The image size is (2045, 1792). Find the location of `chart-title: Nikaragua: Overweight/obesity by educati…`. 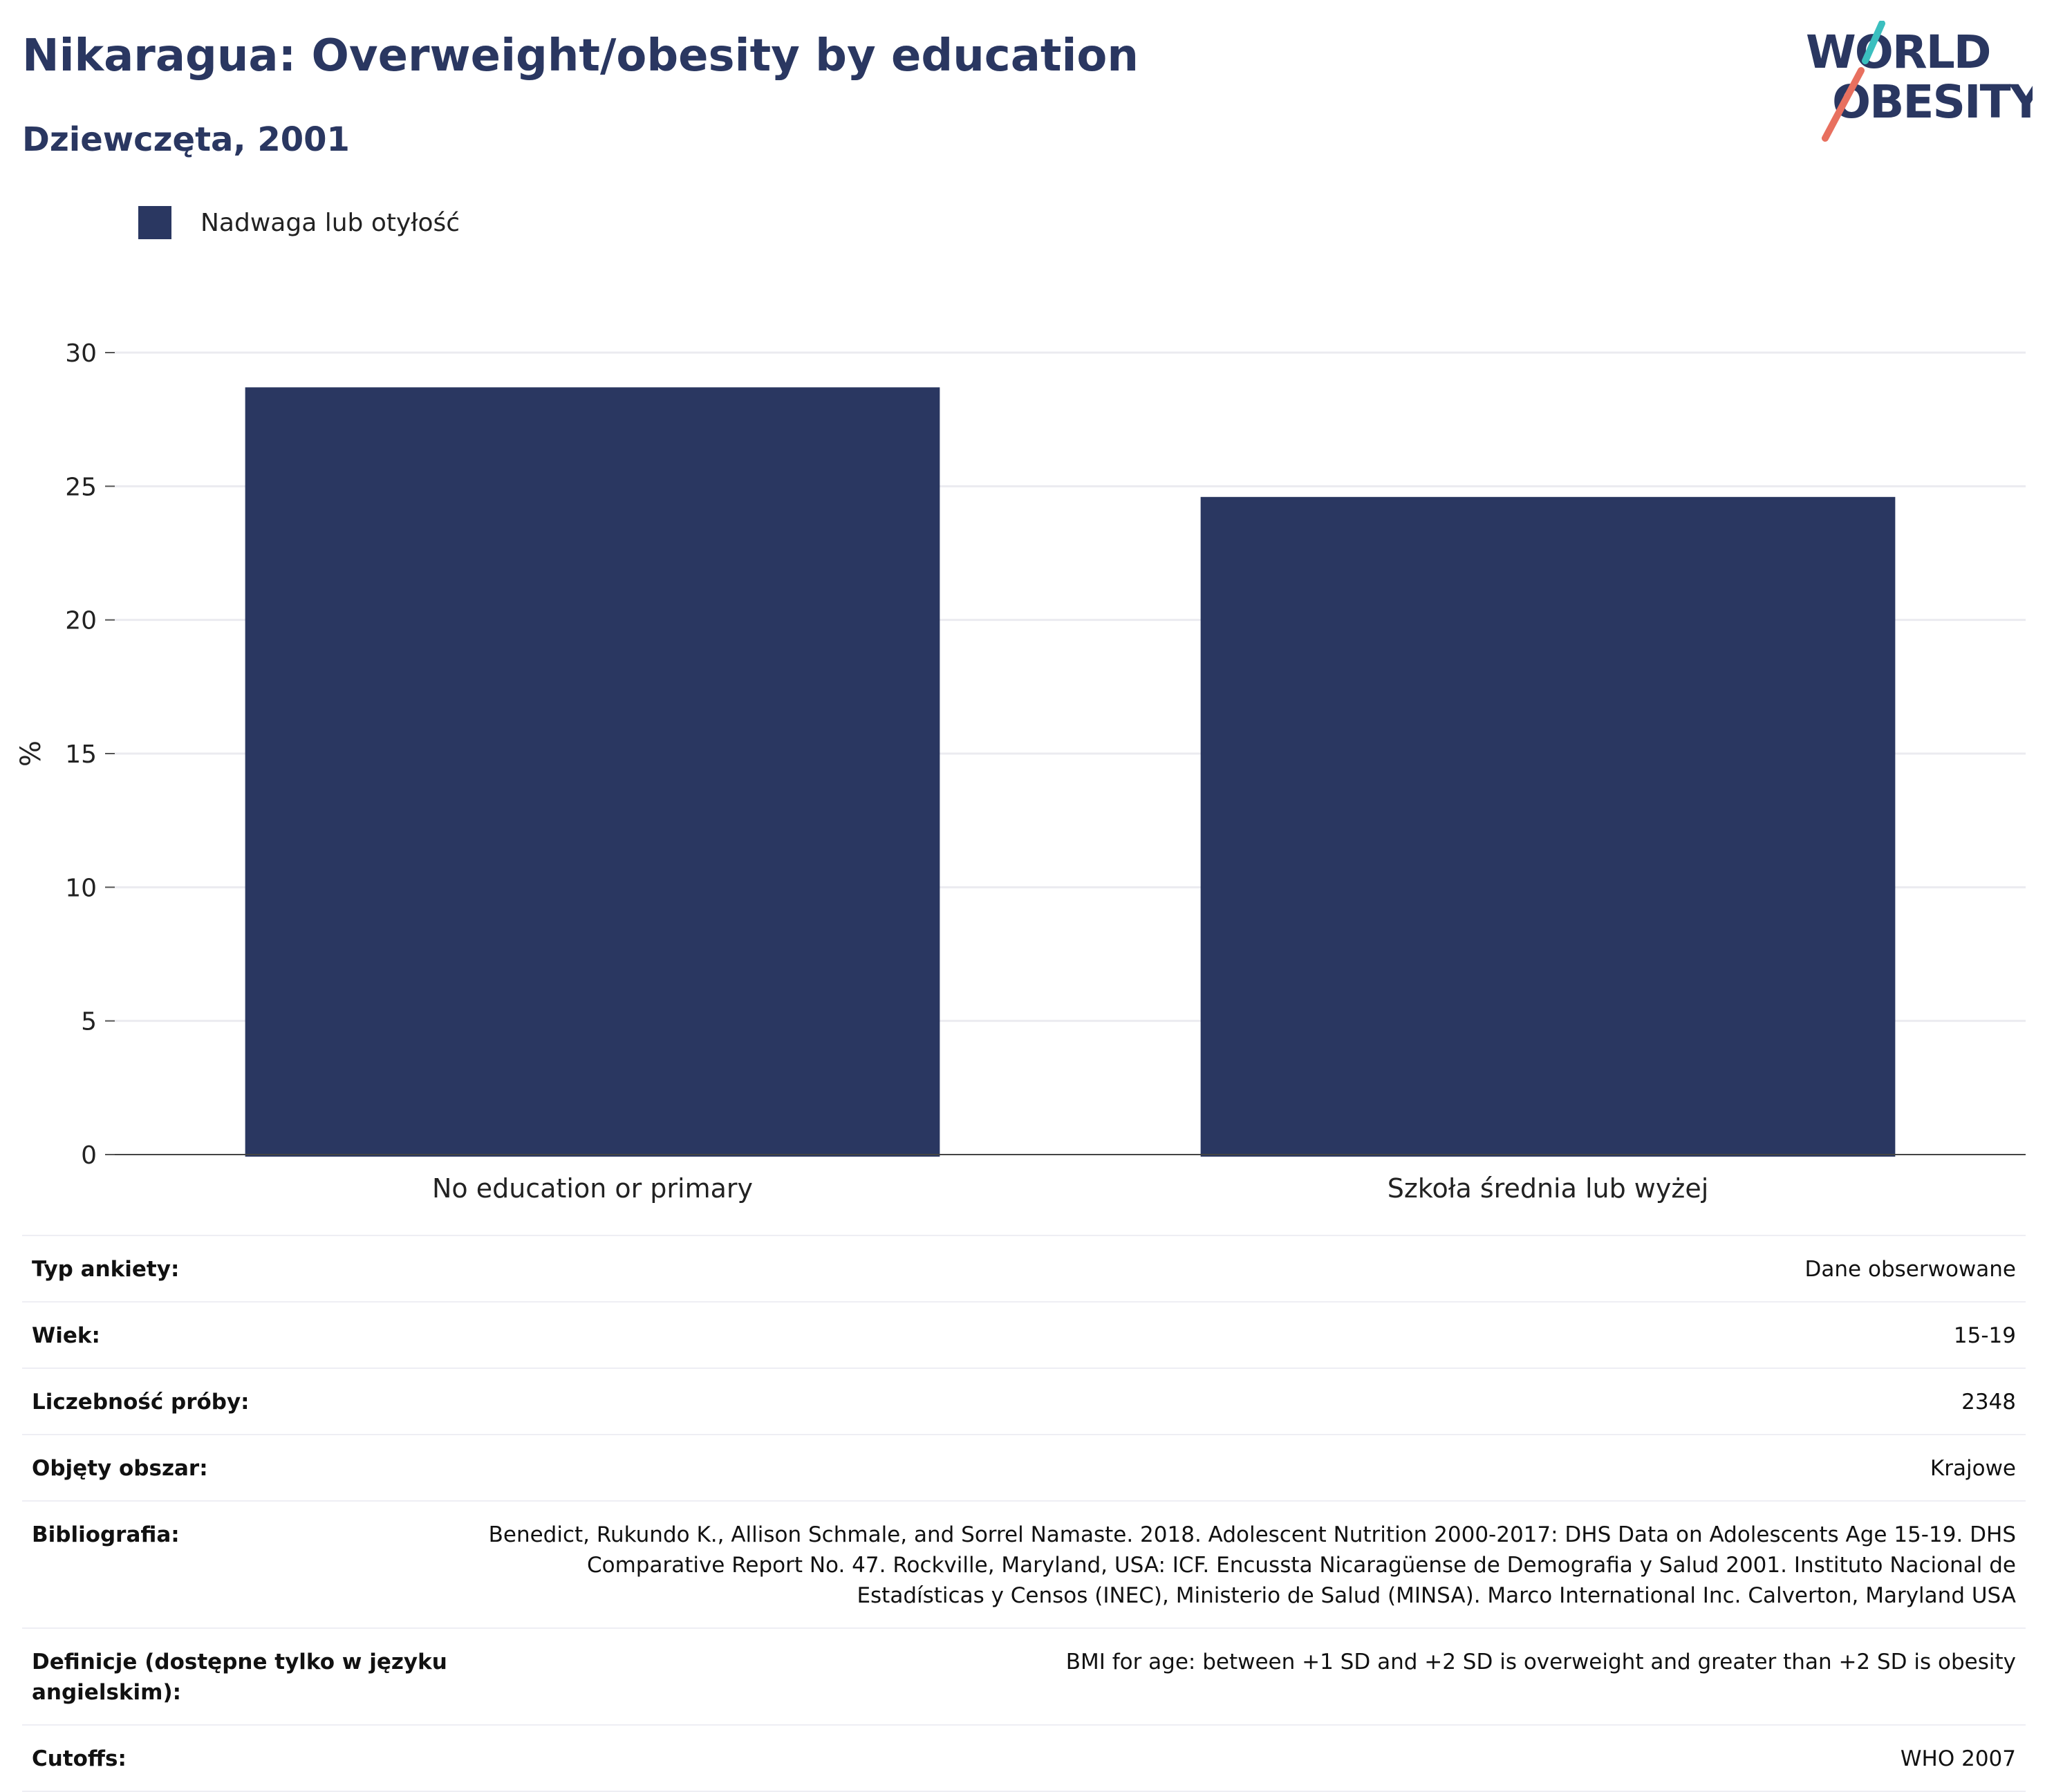

chart-title: Nikaragua: Overweight/obesity by educati… is located at coordinates (580, 56).